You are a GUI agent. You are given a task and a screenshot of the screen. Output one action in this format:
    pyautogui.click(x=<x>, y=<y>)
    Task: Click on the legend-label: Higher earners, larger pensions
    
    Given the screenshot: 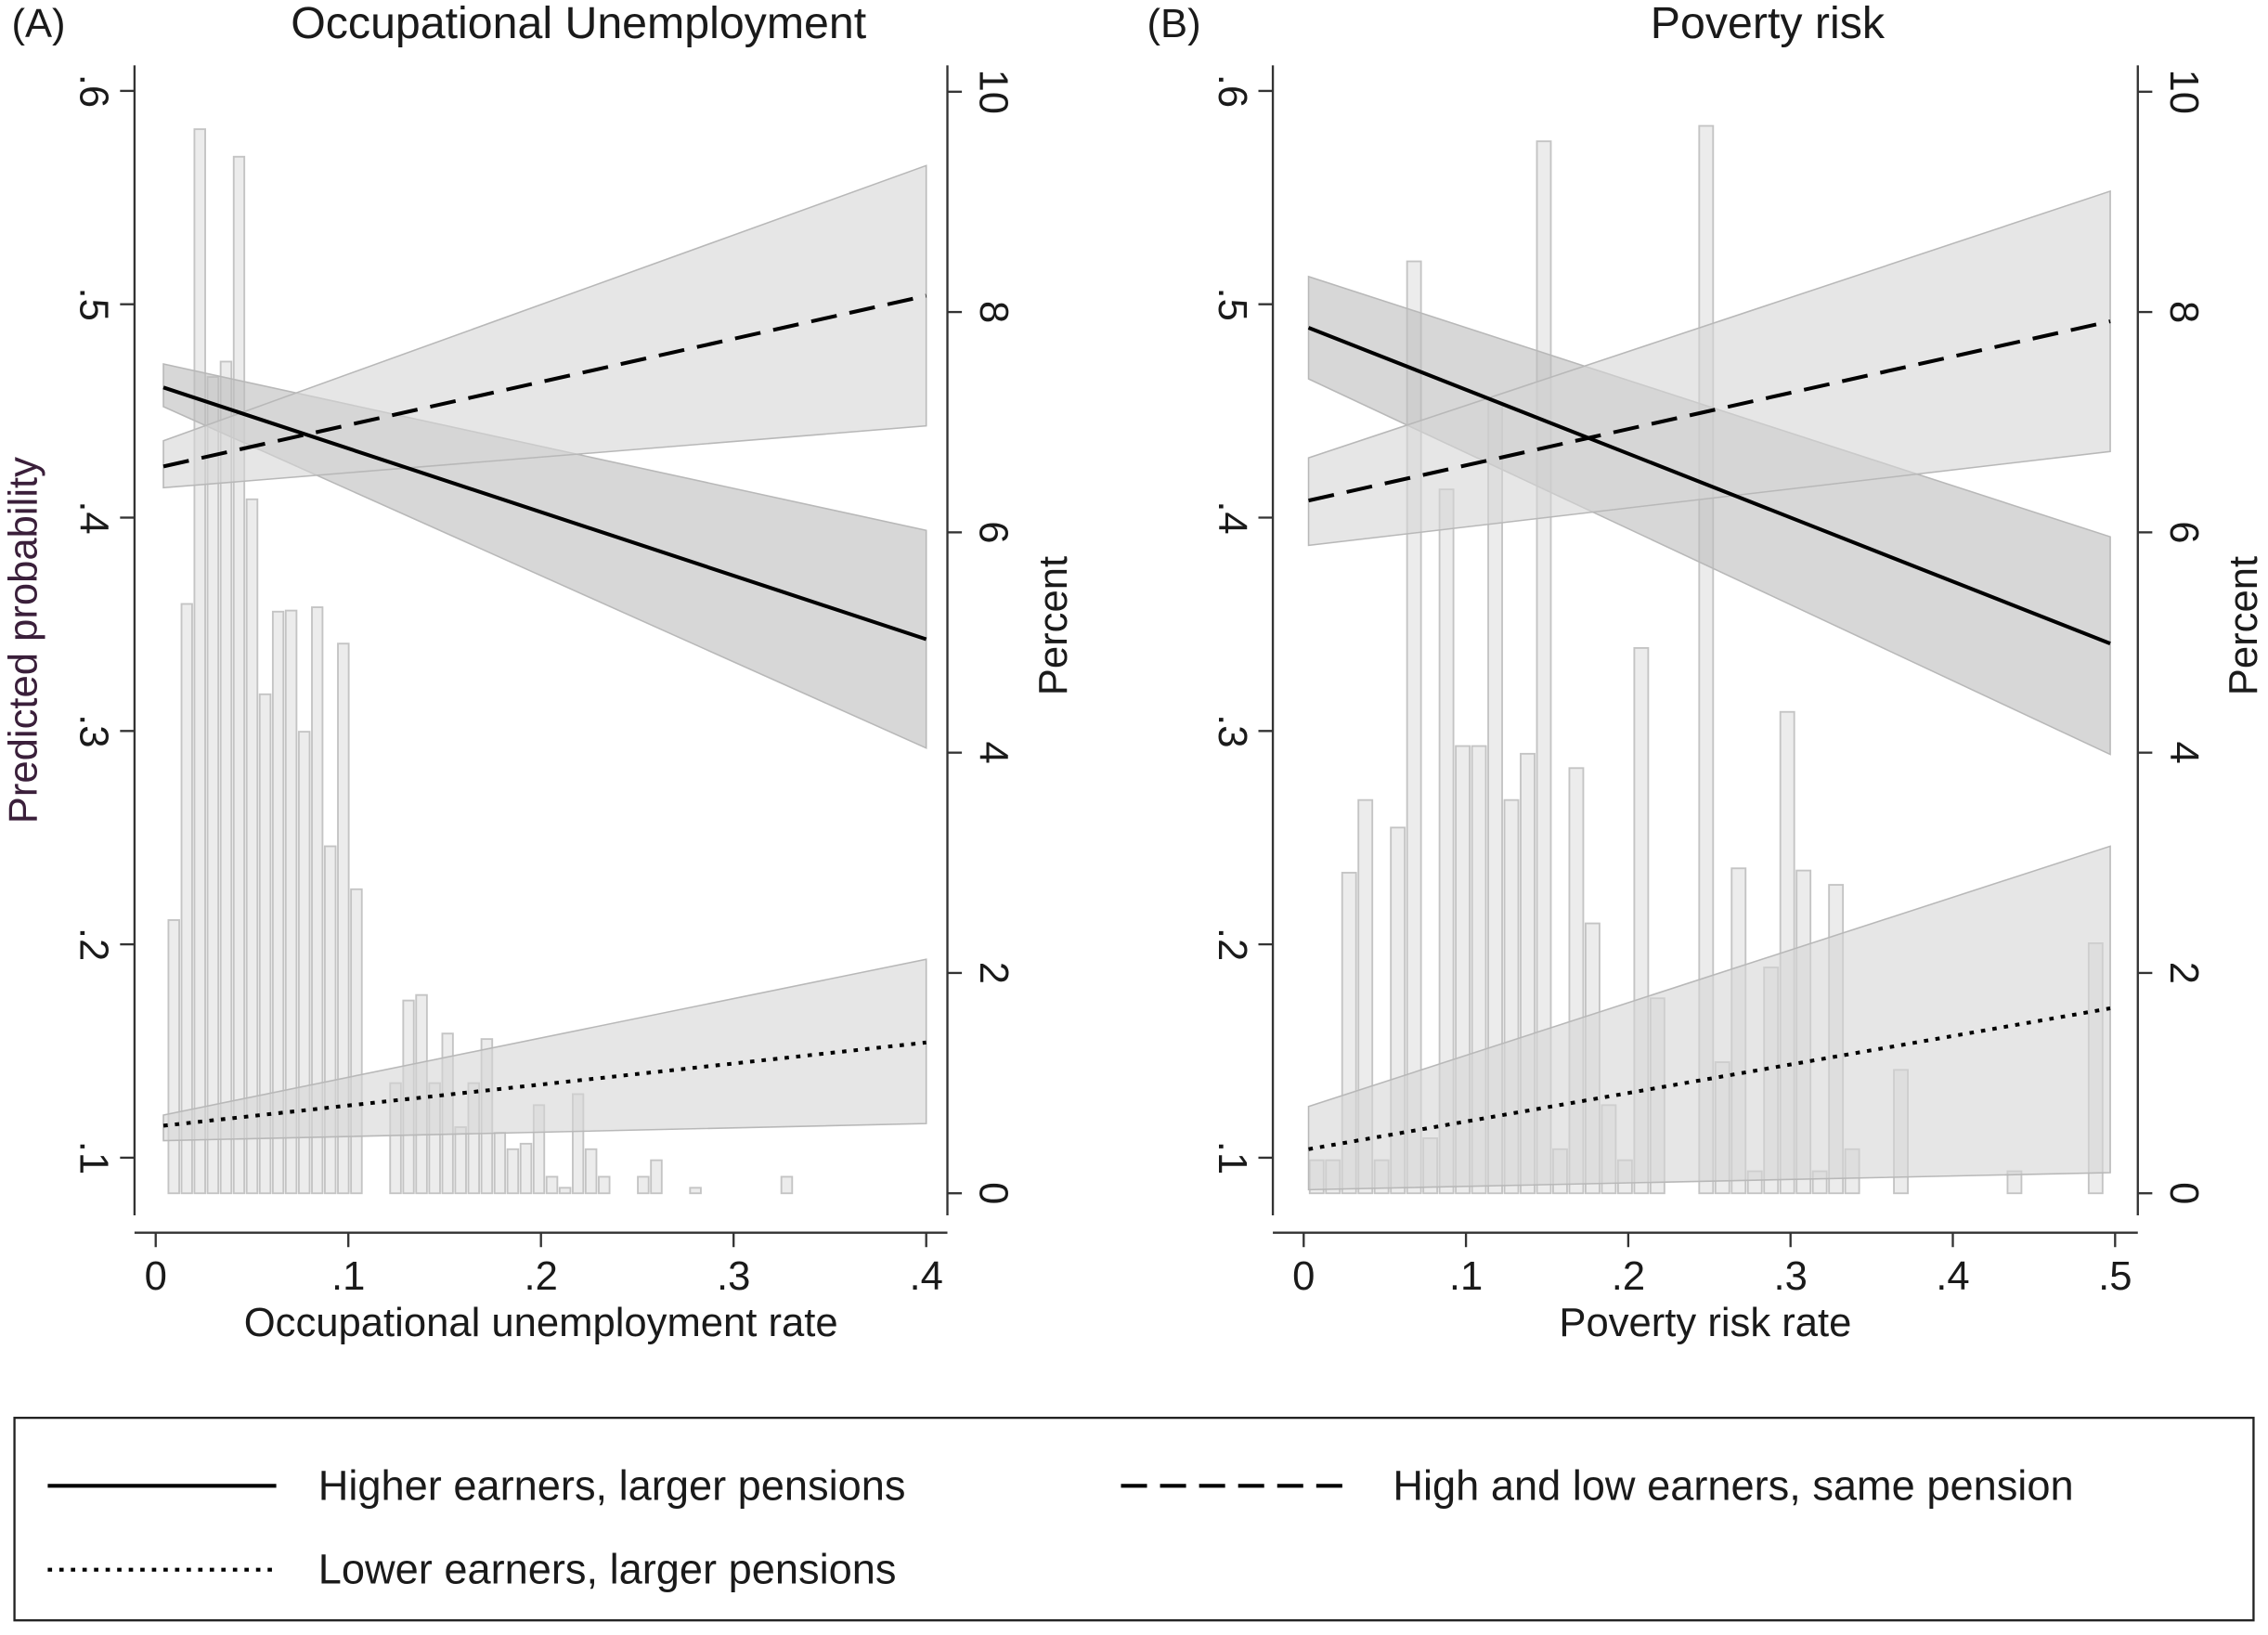 What is the action you would take?
    pyautogui.click(x=612, y=1485)
    